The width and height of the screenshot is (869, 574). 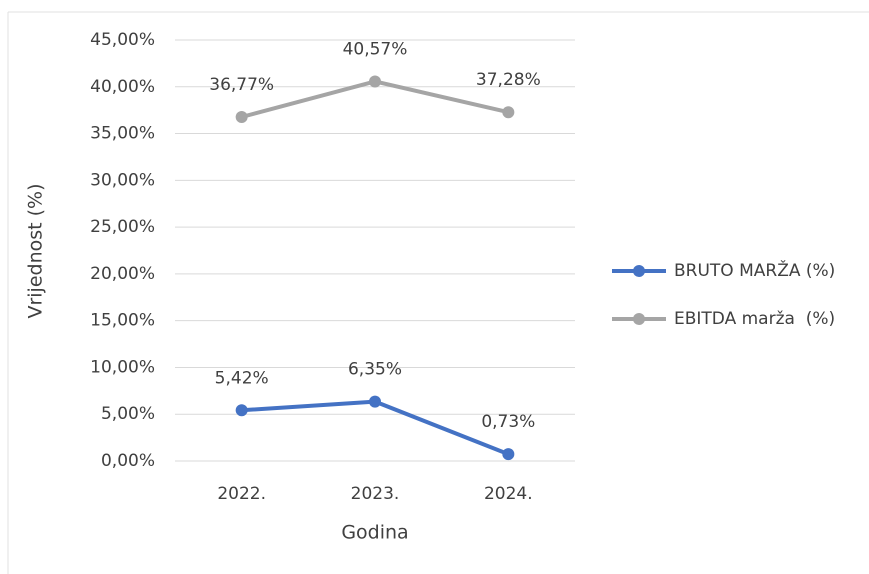 What do you see at coordinates (508, 494) in the screenshot?
I see `x-tick-label: 2024.` at bounding box center [508, 494].